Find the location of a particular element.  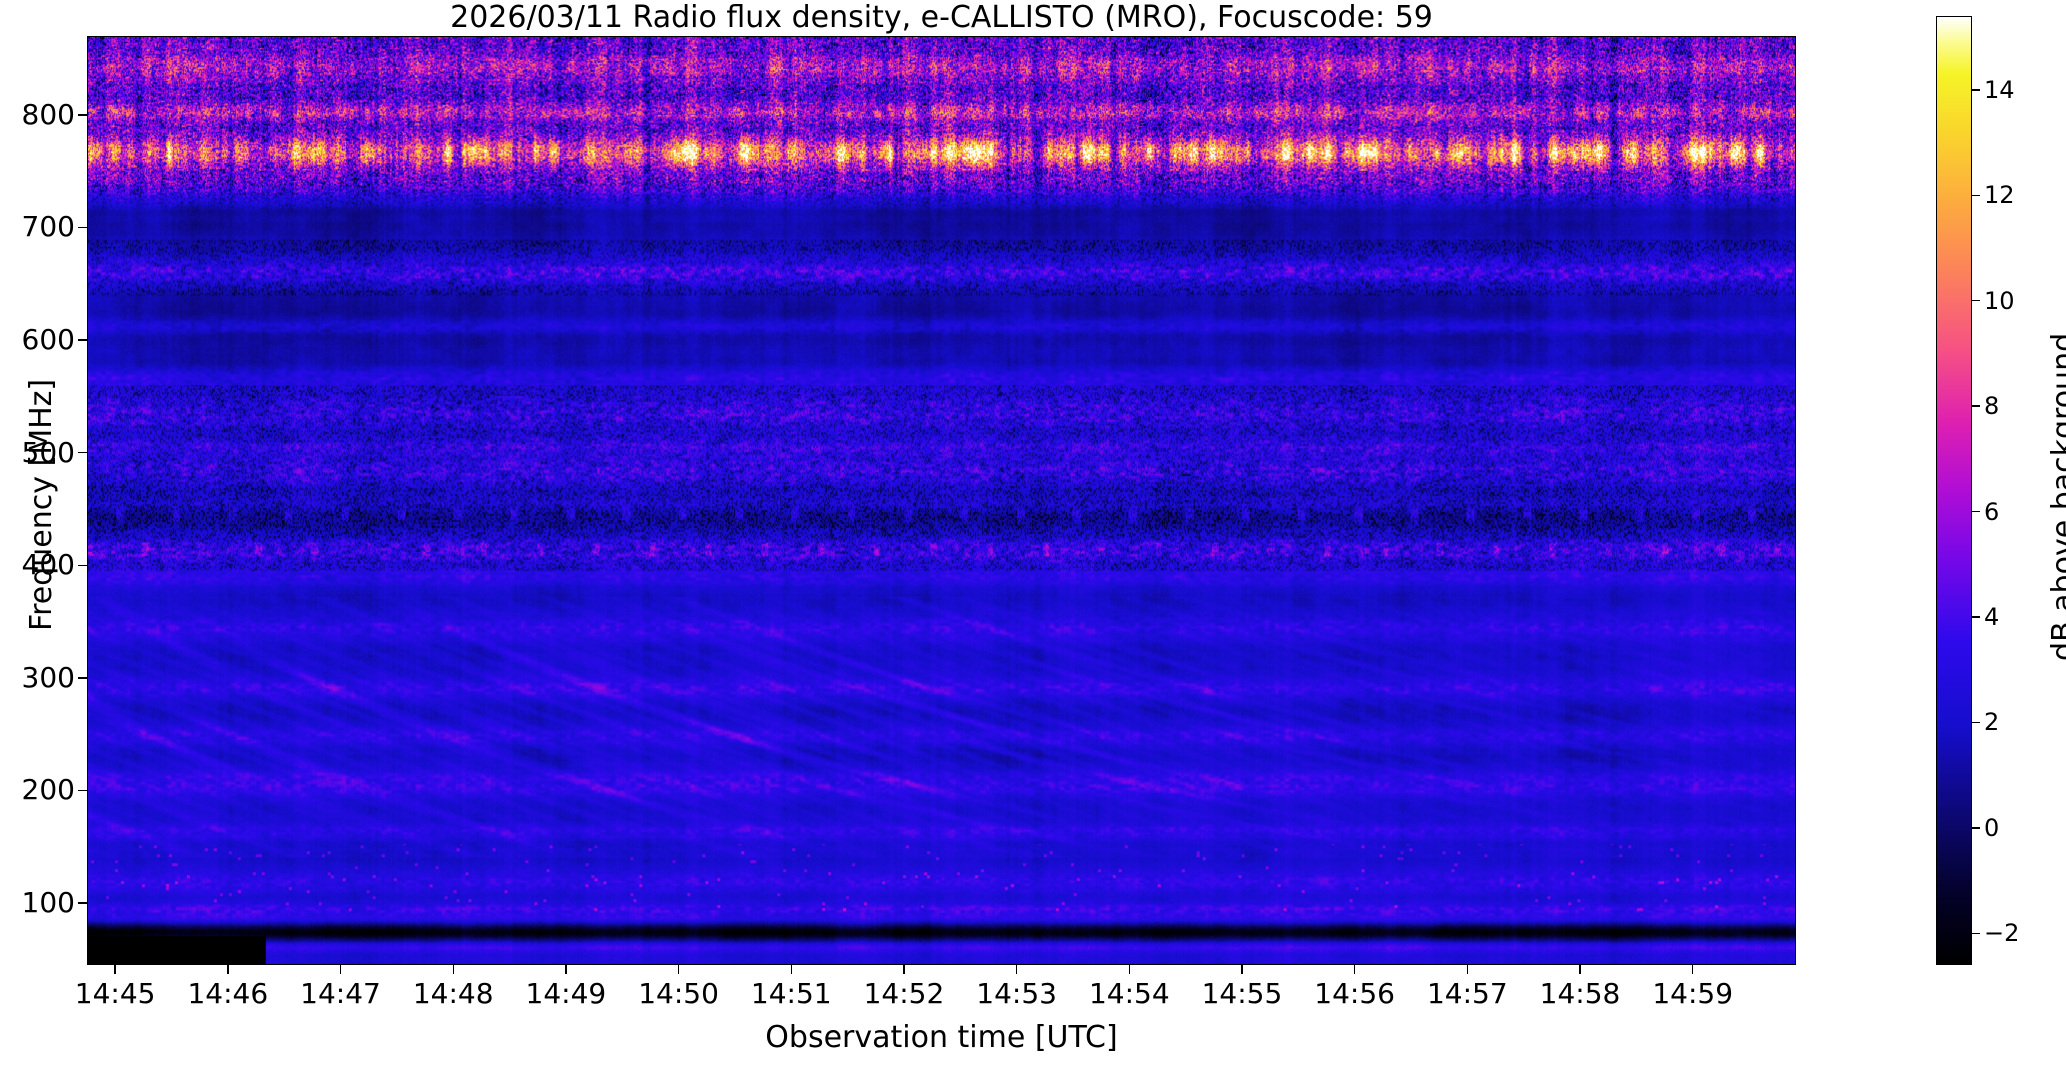

colorbar-tick-label: 10 is located at coordinates (1999, 300).